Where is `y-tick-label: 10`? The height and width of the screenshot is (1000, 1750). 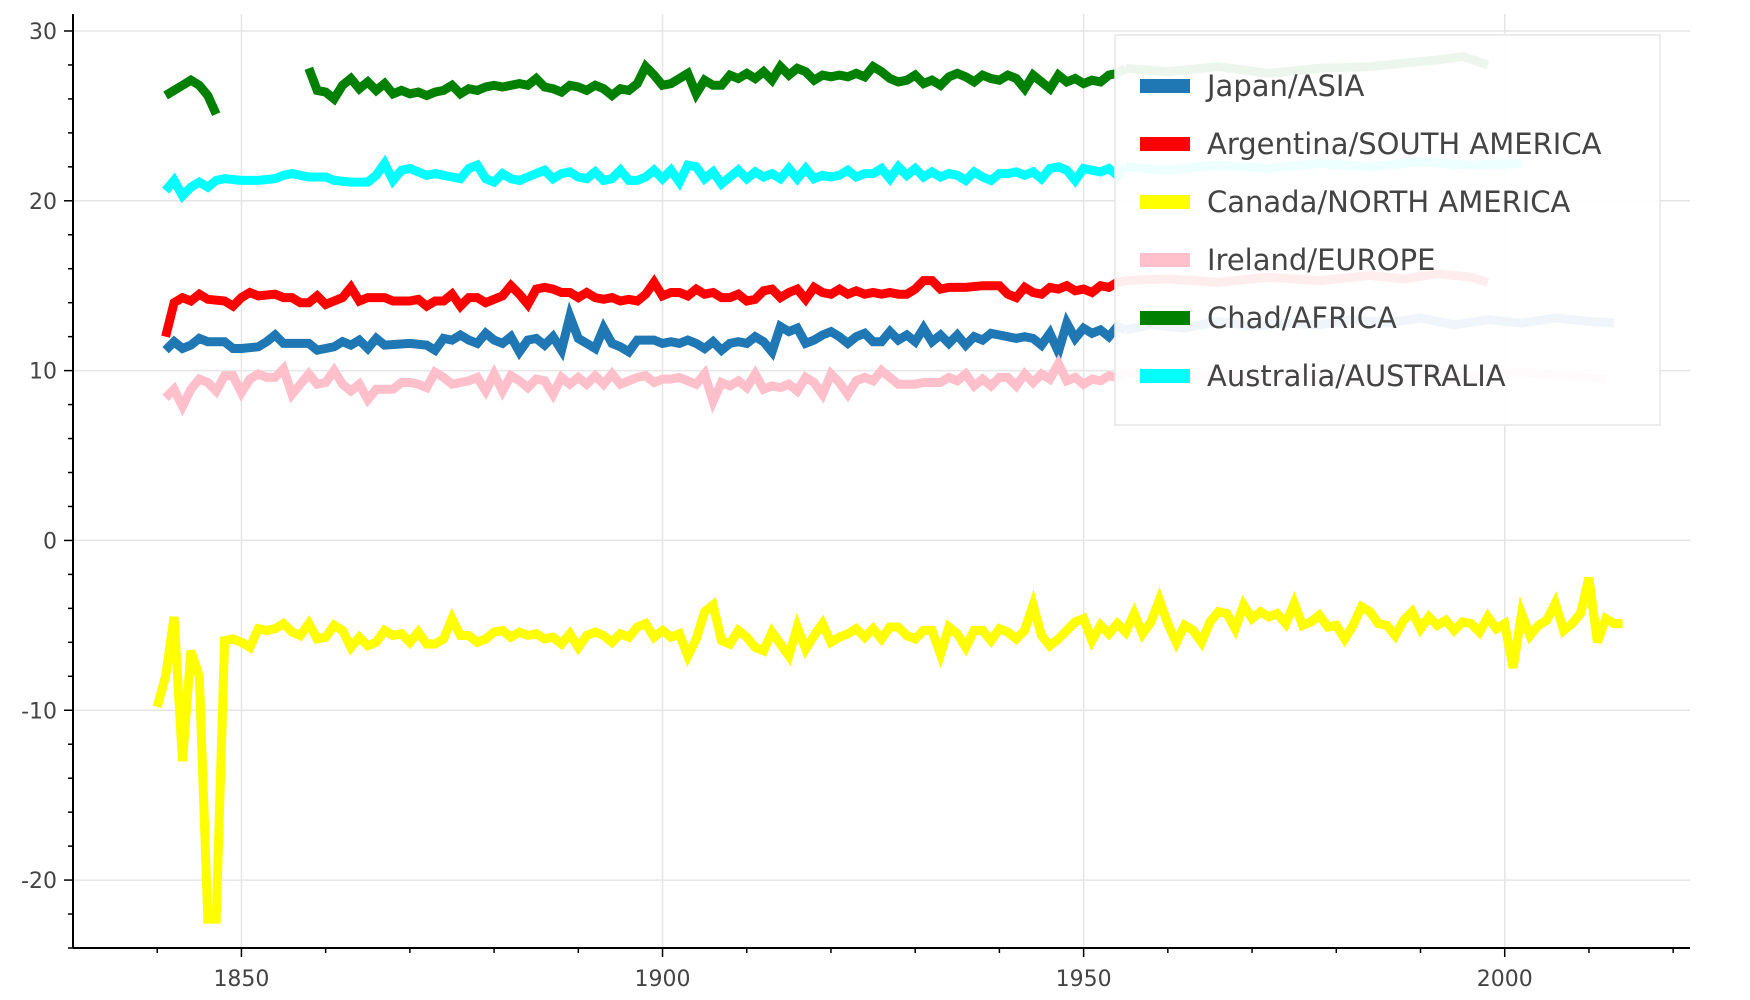
y-tick-label: 10 is located at coordinates (43, 372).